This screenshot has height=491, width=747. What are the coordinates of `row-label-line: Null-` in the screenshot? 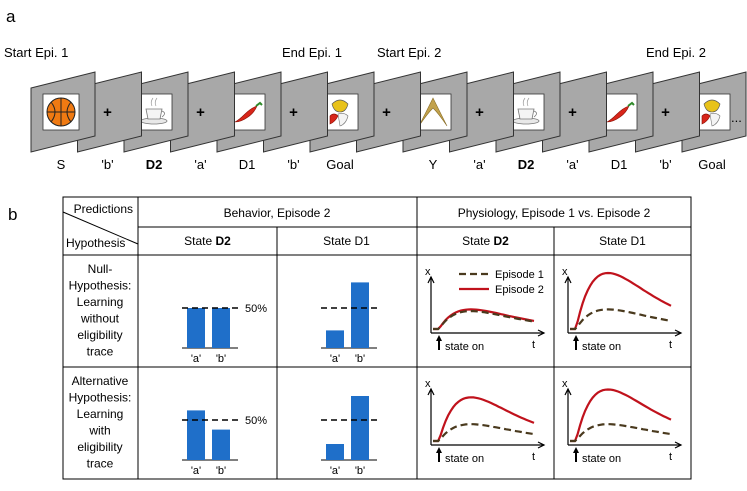 It's located at (100, 269).